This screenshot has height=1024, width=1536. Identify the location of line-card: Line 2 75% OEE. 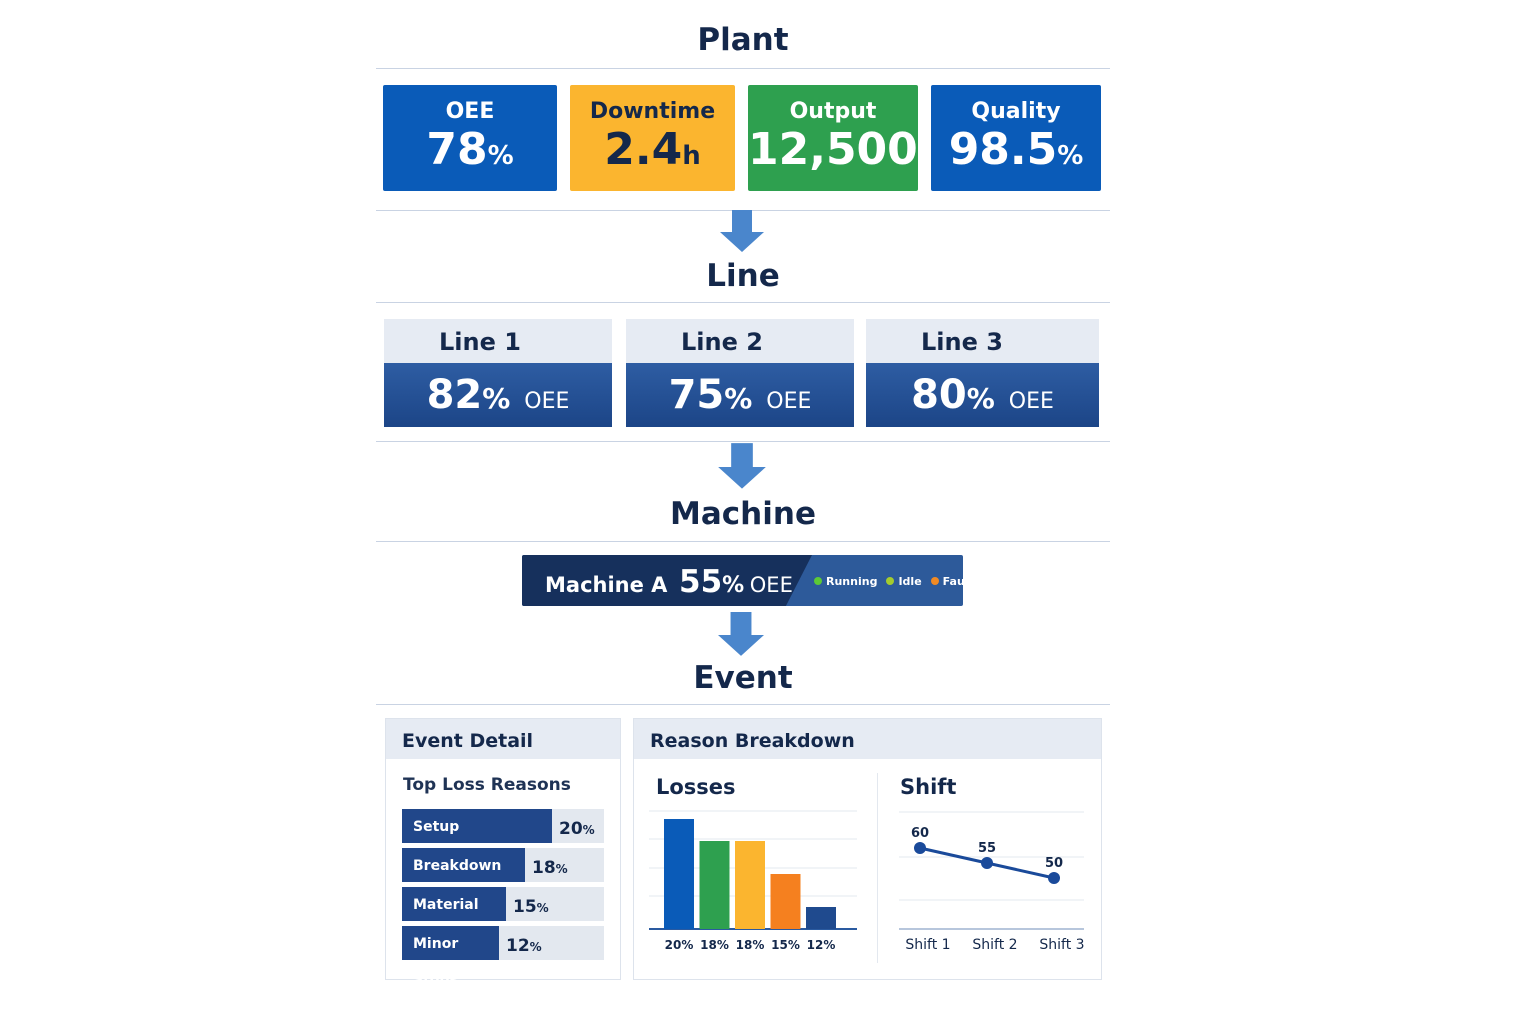
(740, 373).